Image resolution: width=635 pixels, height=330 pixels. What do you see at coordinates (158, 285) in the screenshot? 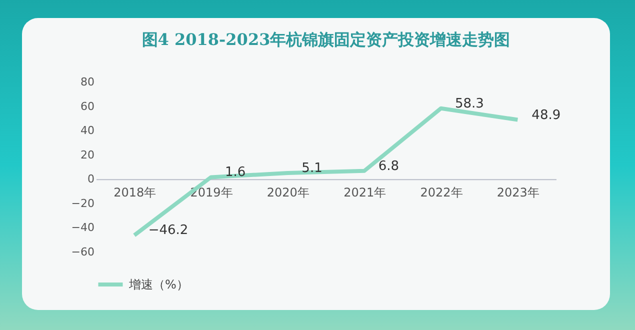
I see `legend-label: 增速（%）` at bounding box center [158, 285].